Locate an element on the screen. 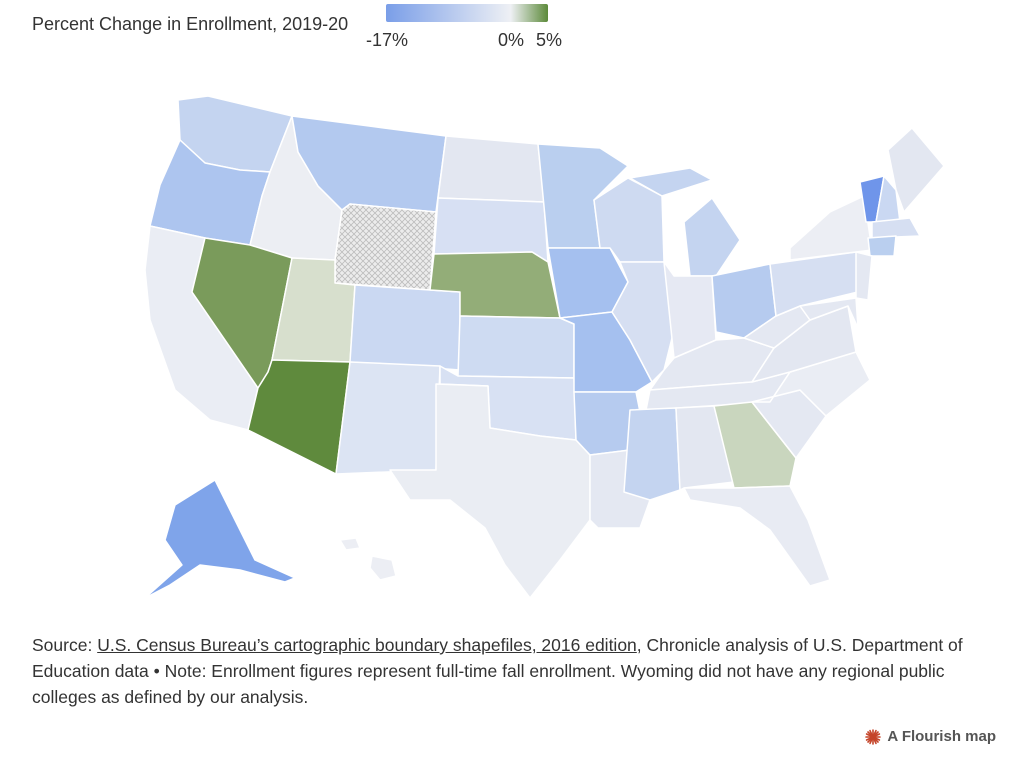  flourish-credit: A Flourish map is located at coordinates (930, 736).